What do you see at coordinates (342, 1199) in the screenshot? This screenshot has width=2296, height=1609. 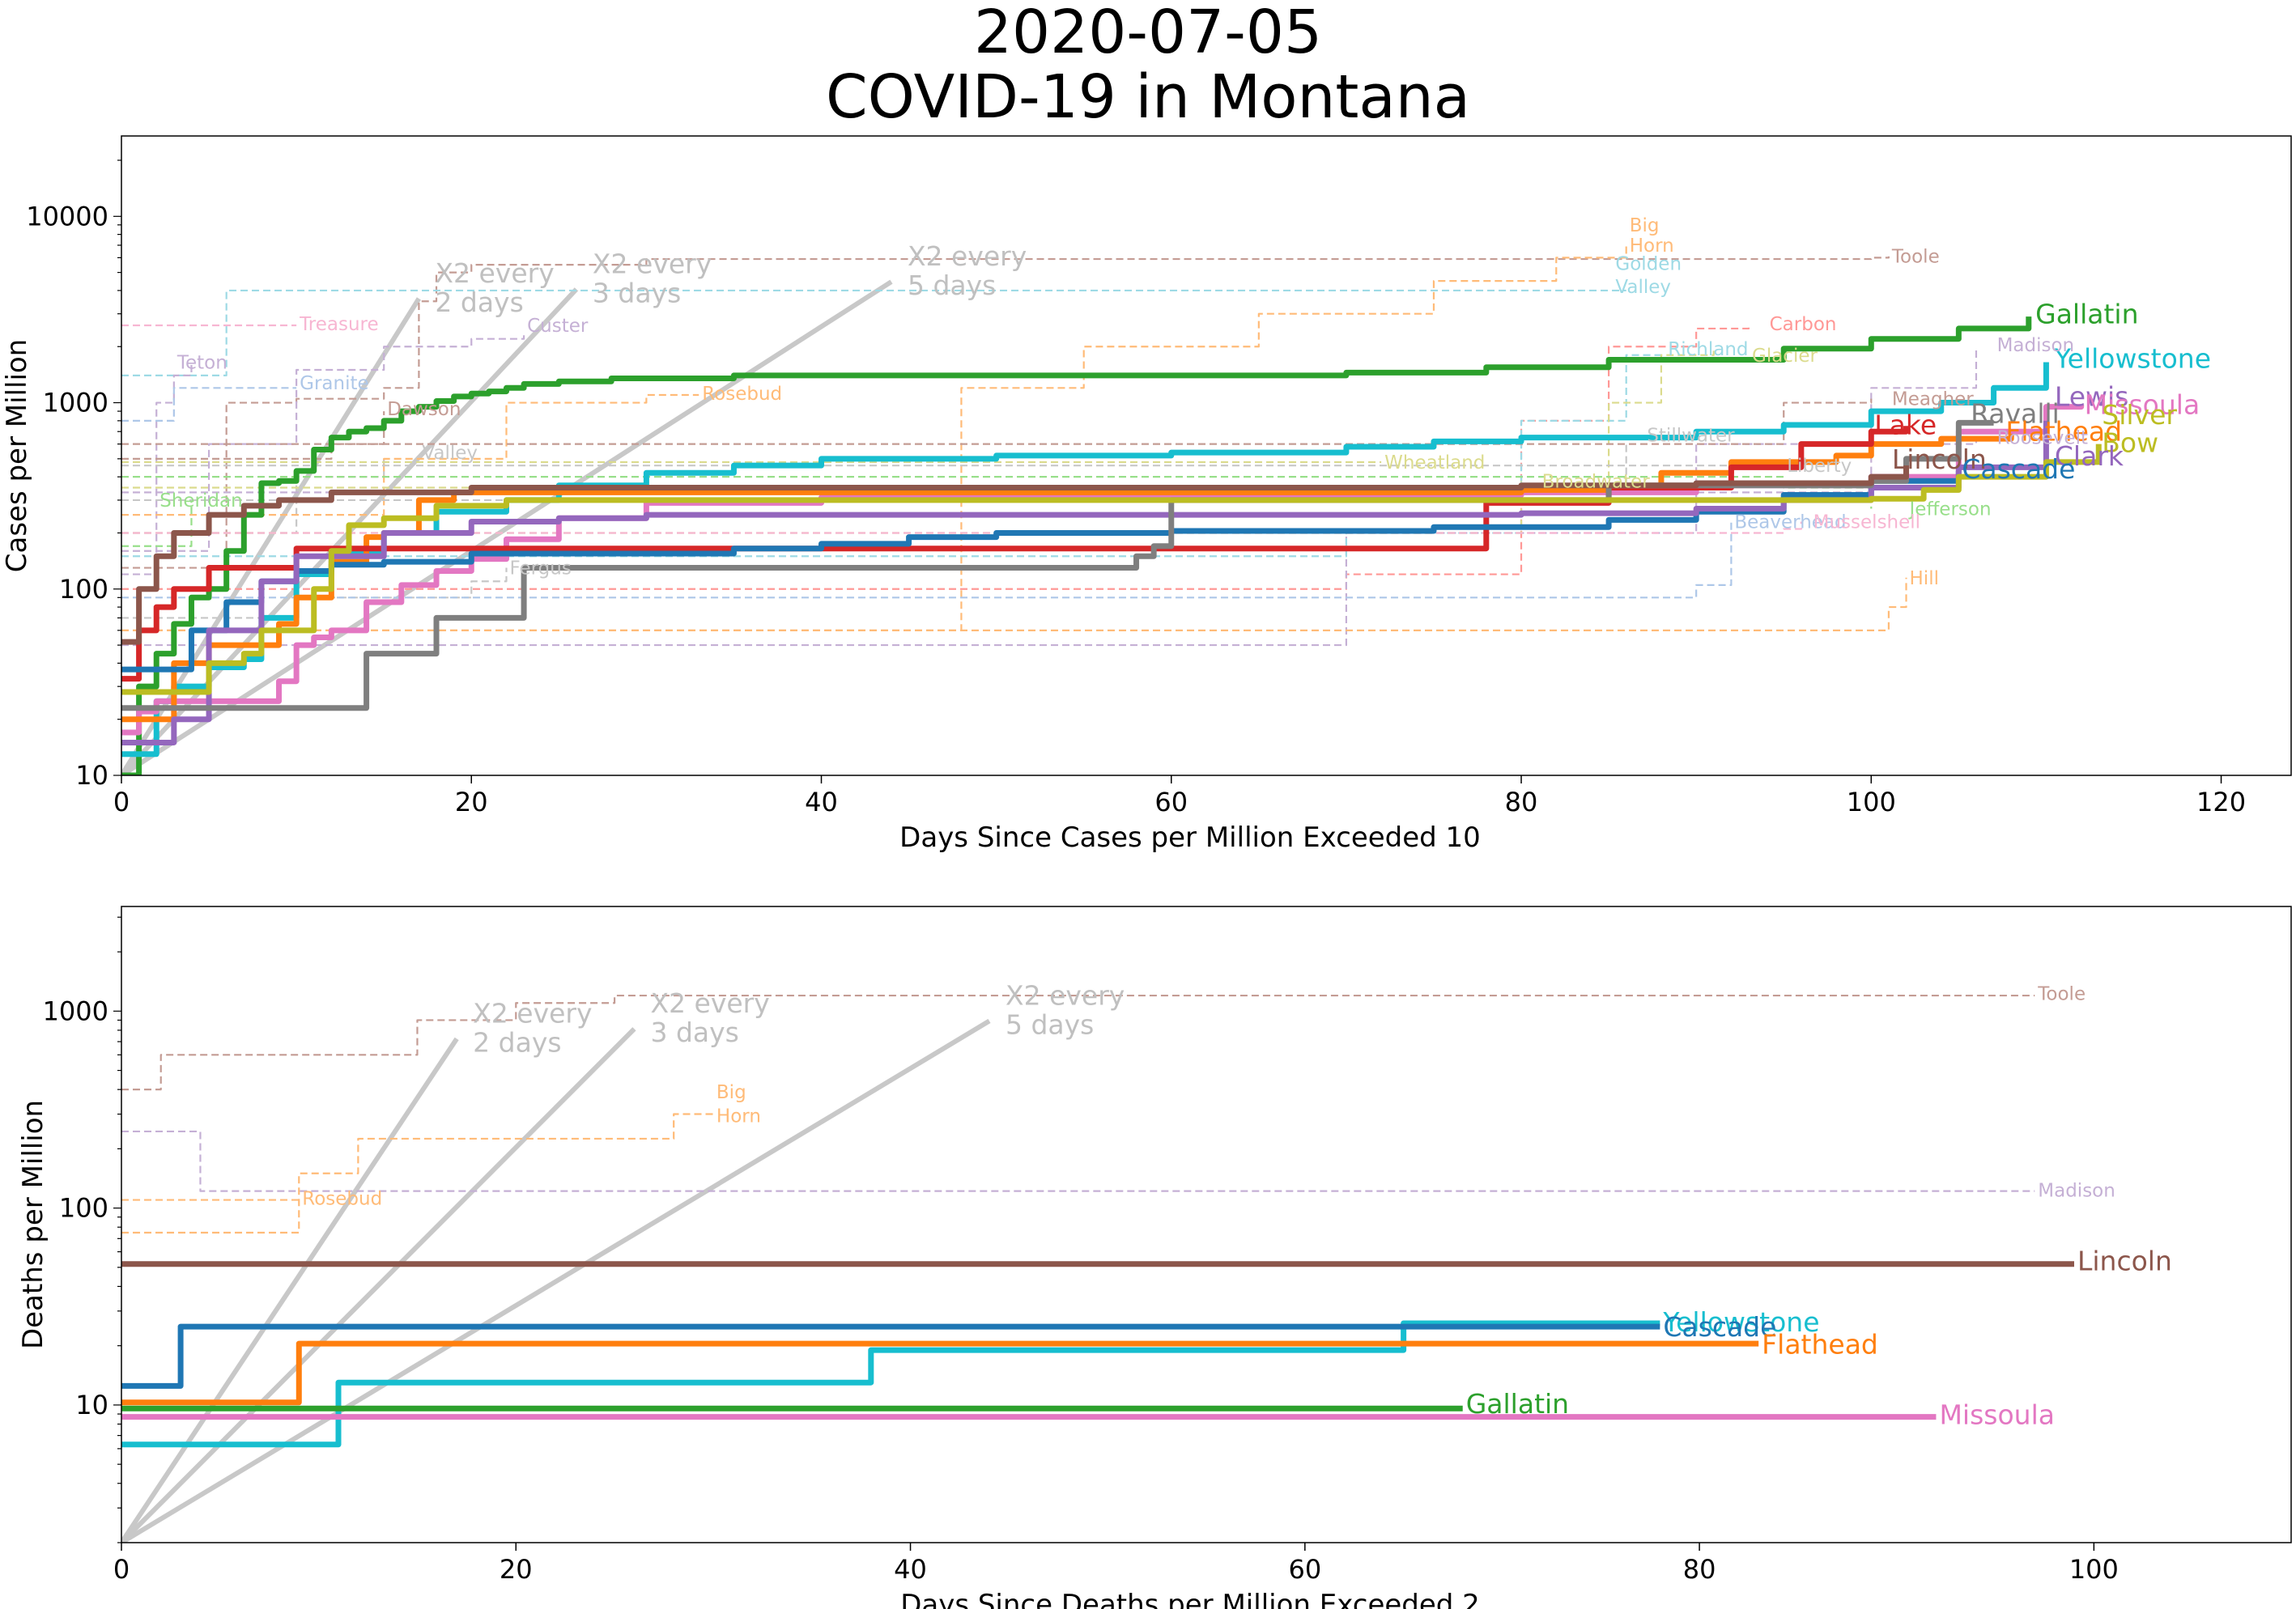 I see `deaths-label-rosebud: Rosebud` at bounding box center [342, 1199].